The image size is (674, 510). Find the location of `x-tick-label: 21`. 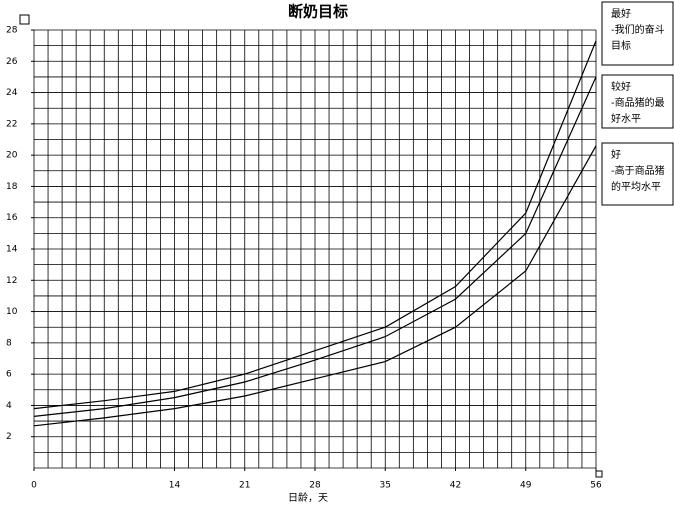

x-tick-label: 21 is located at coordinates (244, 486).